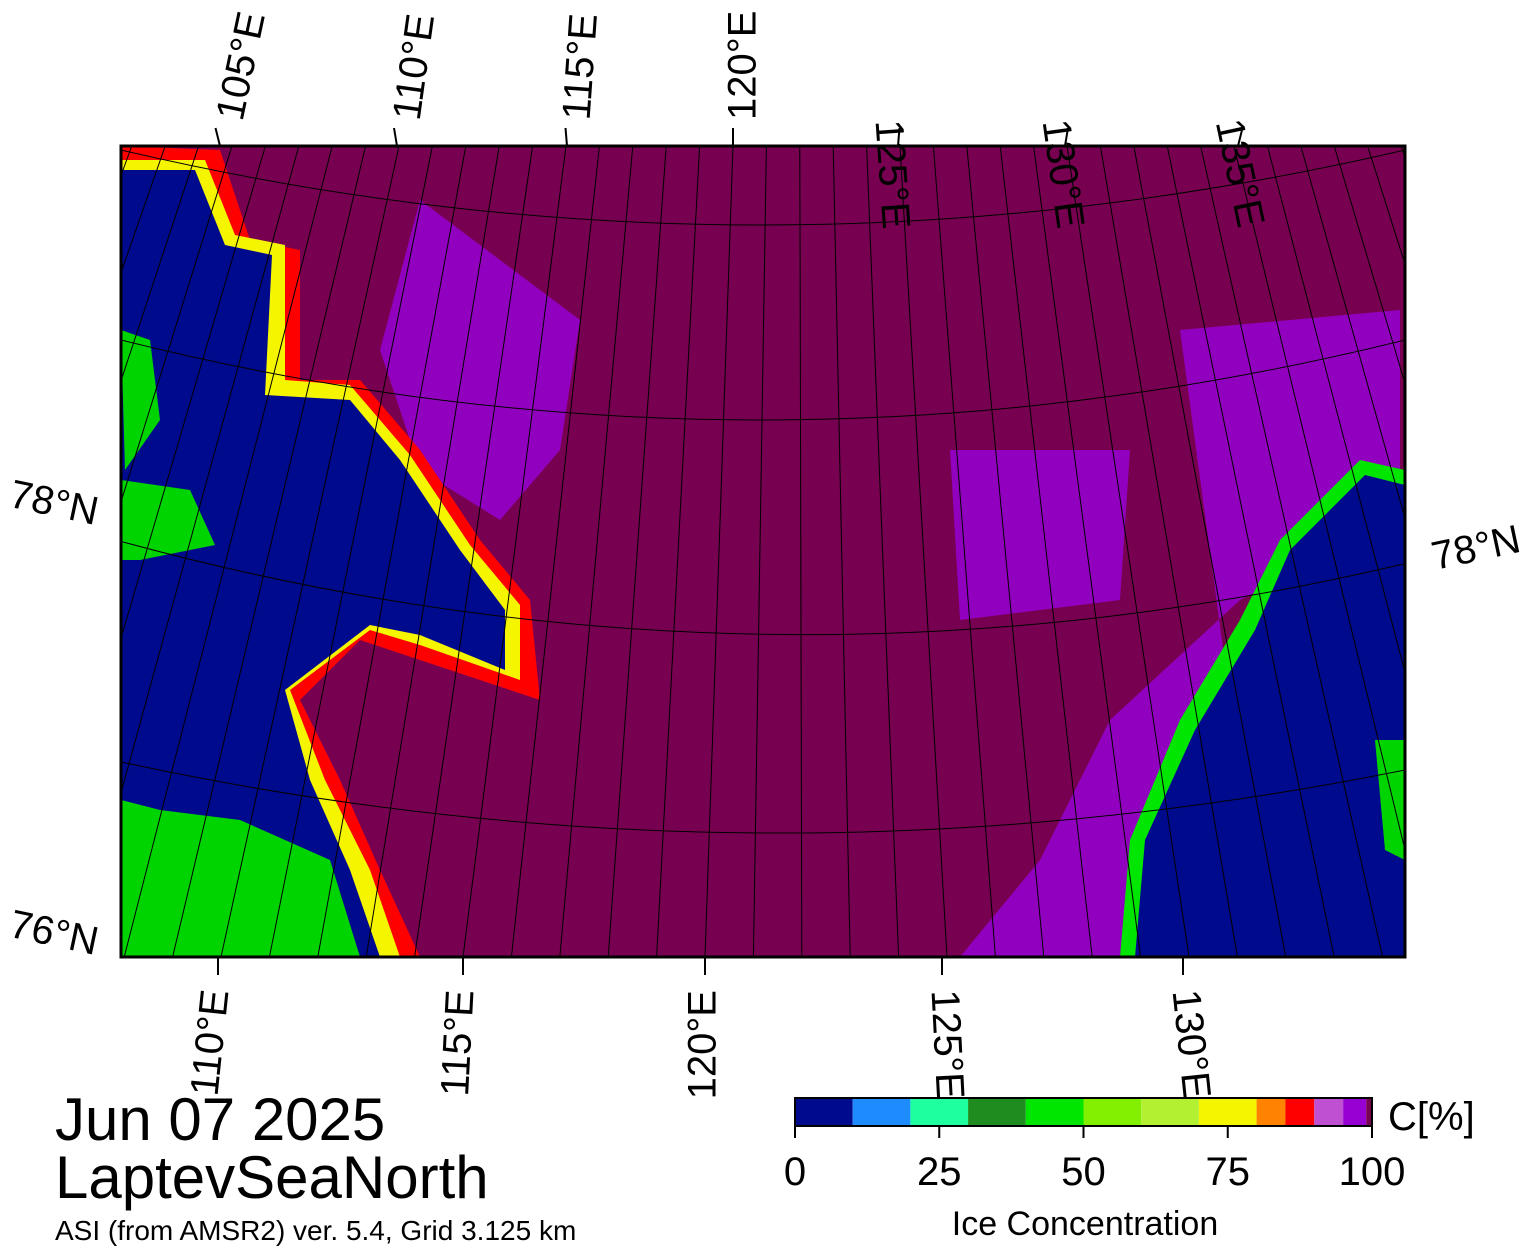  Describe the element at coordinates (1083, 1172) in the screenshot. I see `colorbar-tick-label: 50` at that location.